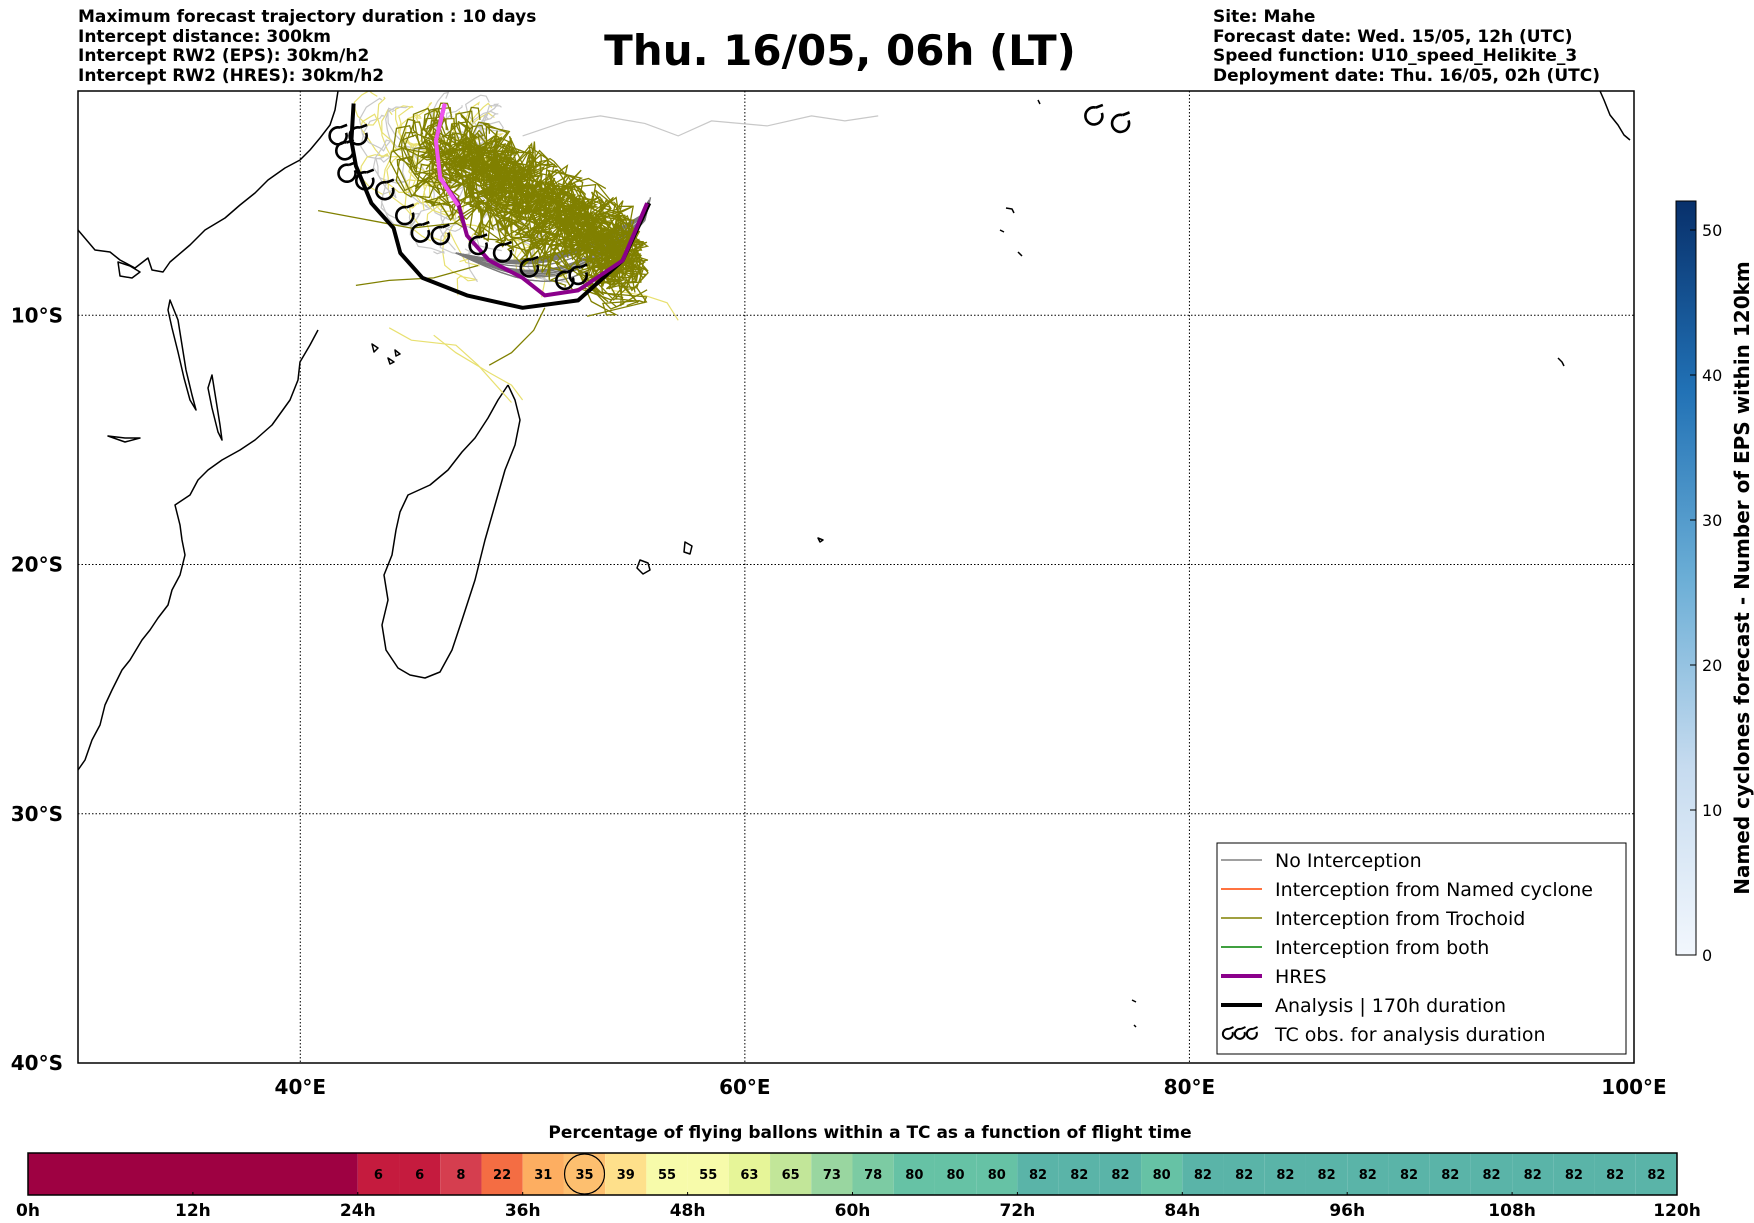  Describe the element at coordinates (1134, 1013) in the screenshot. I see `amsterdam-island` at that location.